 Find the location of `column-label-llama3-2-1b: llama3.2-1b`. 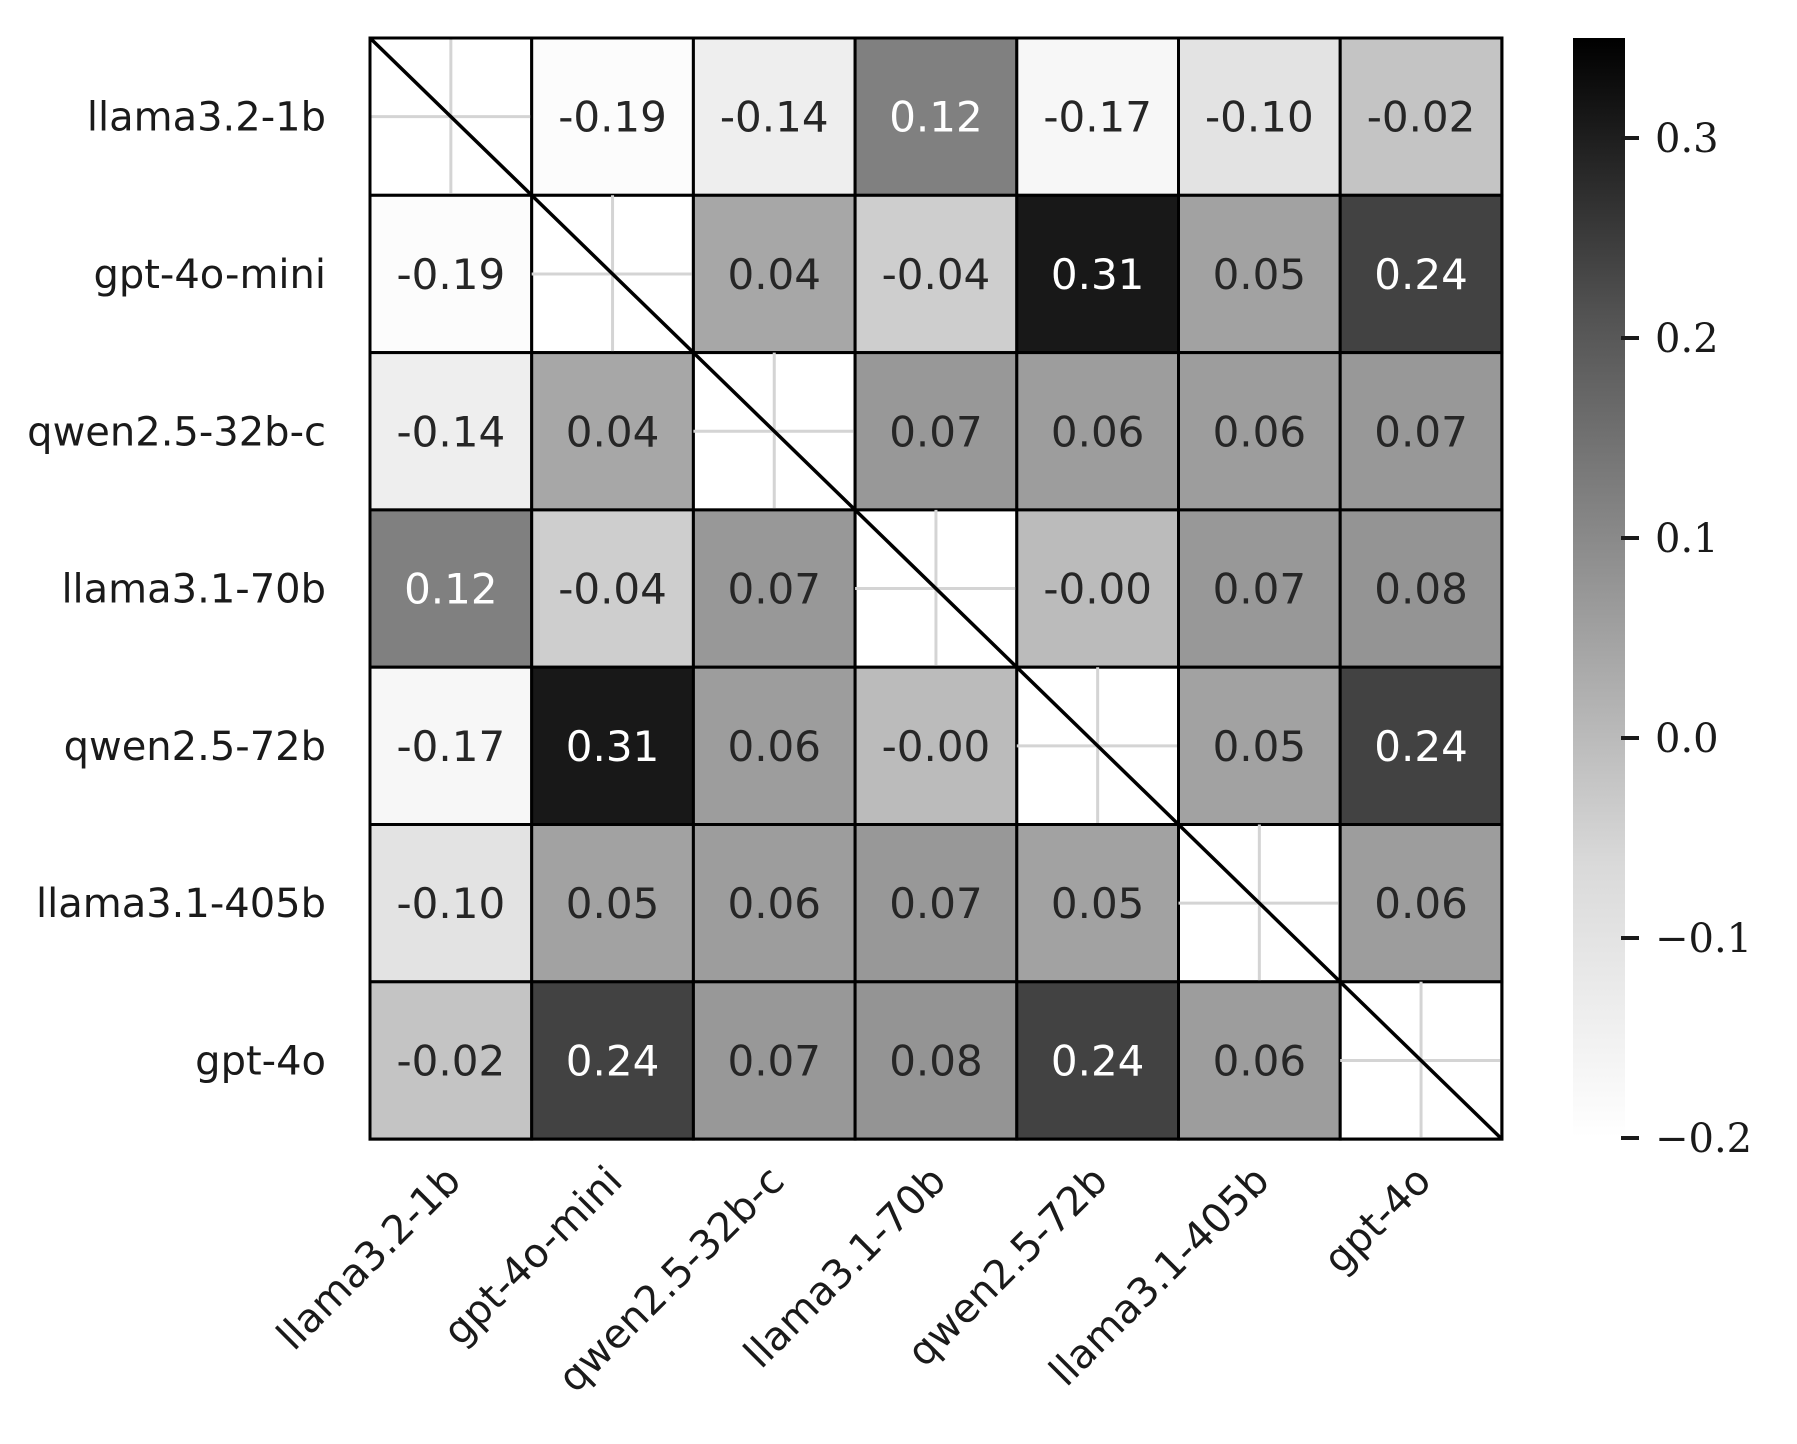

column-label-llama3-2-1b: llama3.2-1b is located at coordinates (369, 1259).